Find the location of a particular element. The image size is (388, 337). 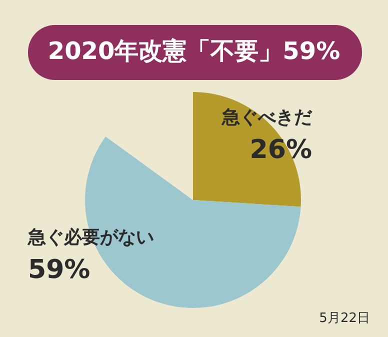

text: 5月22日 is located at coordinates (344, 318).